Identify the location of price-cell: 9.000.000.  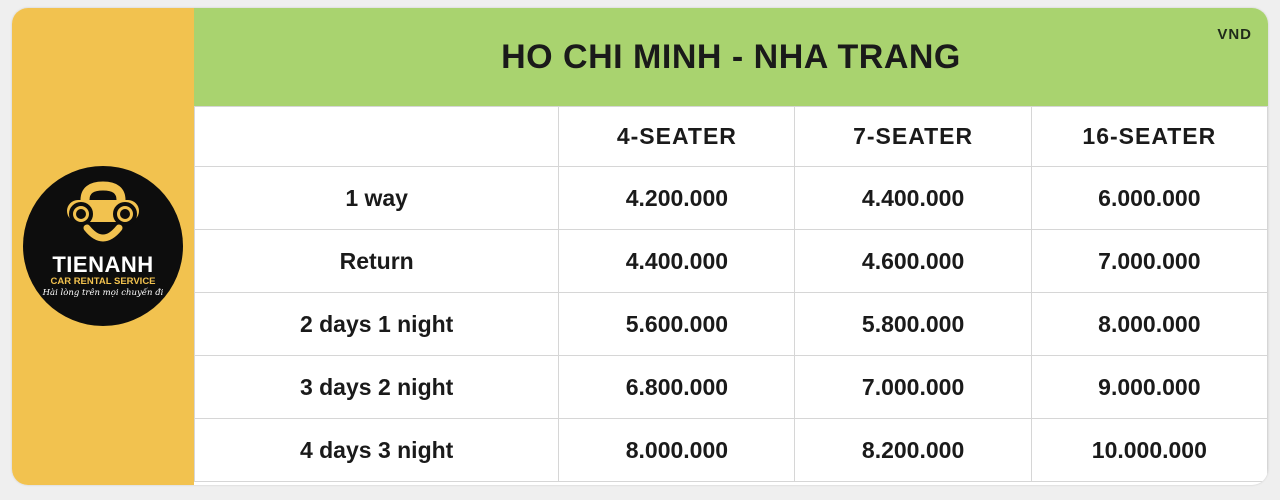
(1149, 387).